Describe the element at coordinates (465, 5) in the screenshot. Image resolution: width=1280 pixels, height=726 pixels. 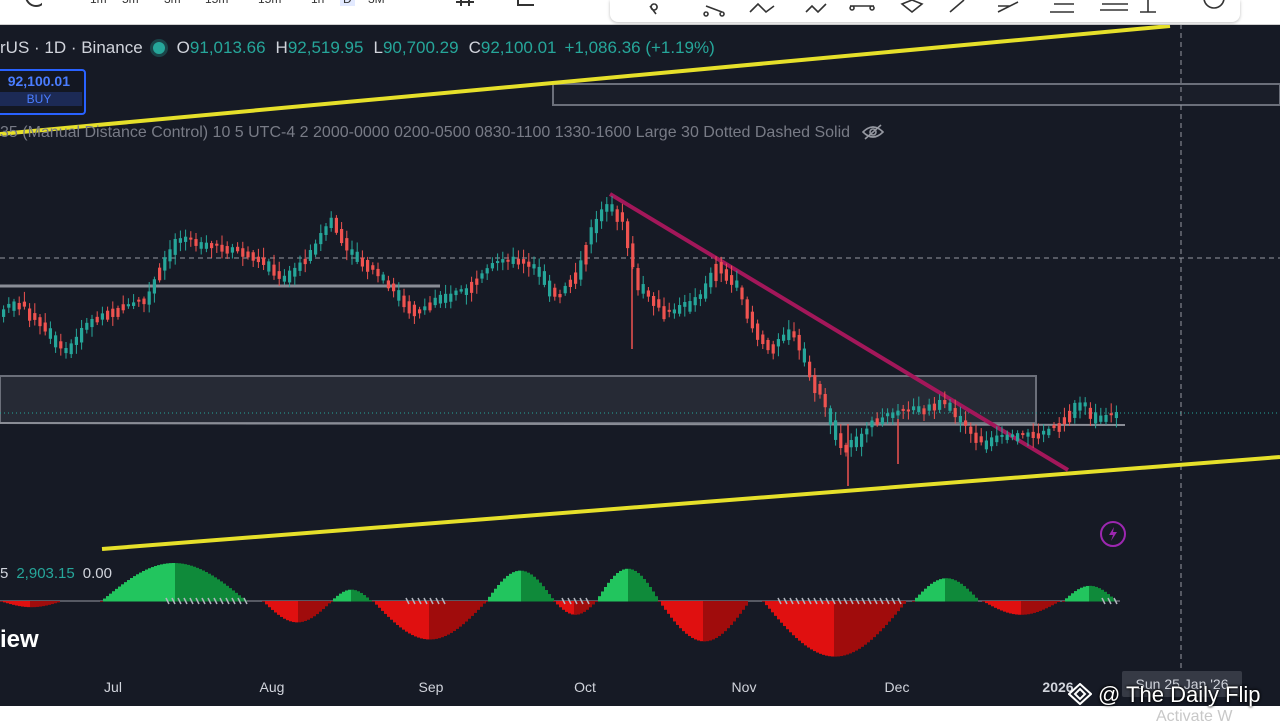
I see `candles-type-icon` at that location.